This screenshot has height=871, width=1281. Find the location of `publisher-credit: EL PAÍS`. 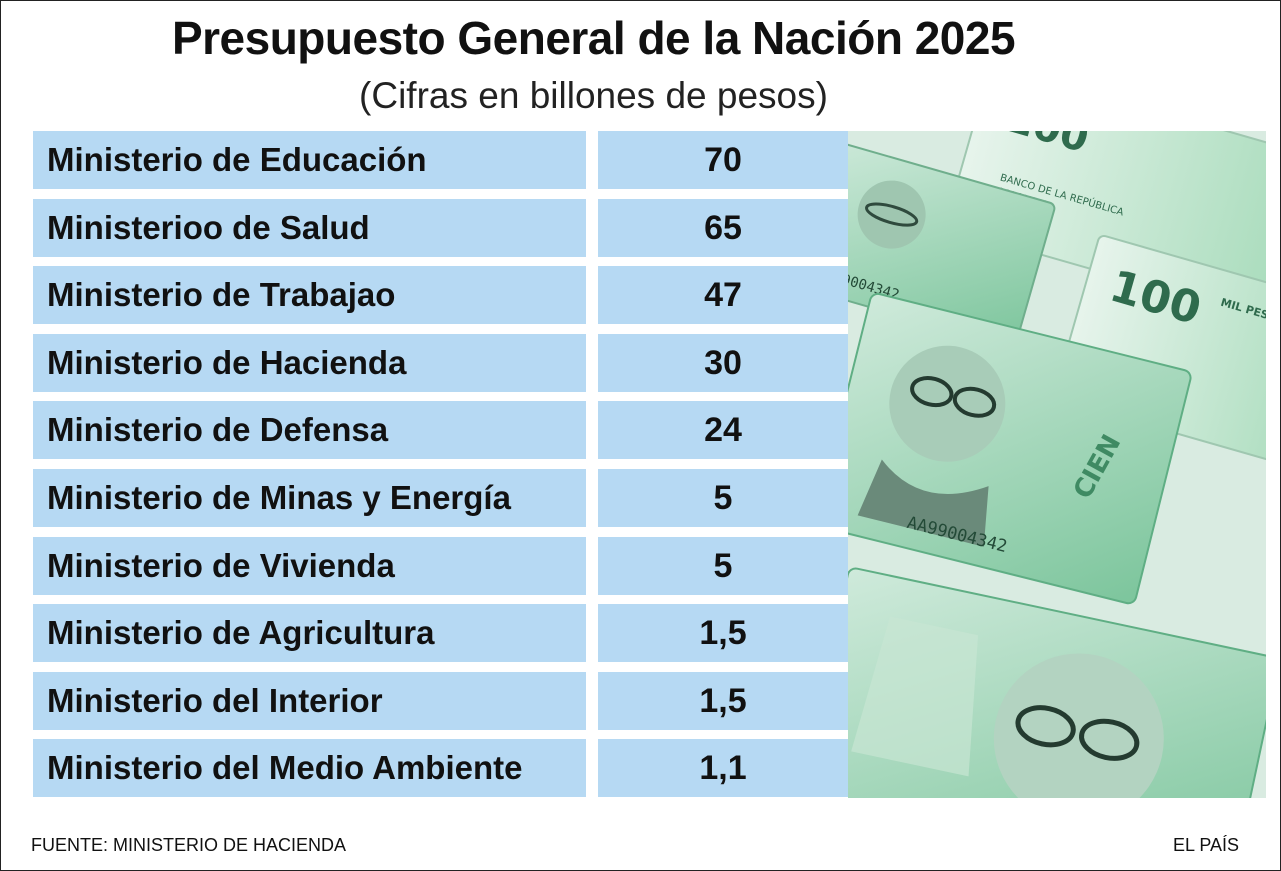

publisher-credit: EL PAÍS is located at coordinates (1206, 845).